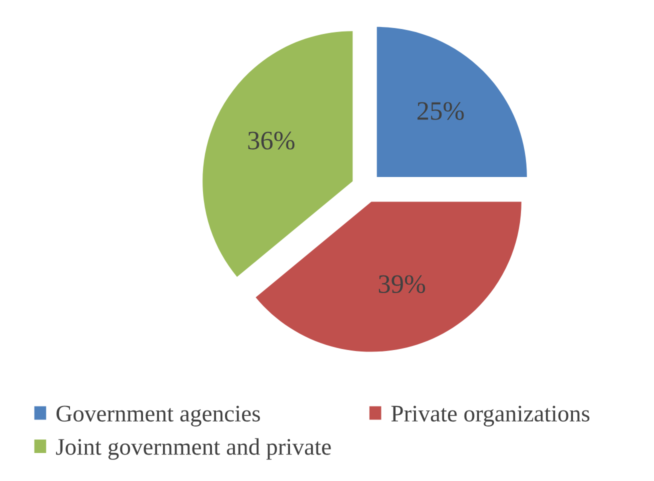 The height and width of the screenshot is (481, 654). What do you see at coordinates (271, 141) in the screenshot?
I see `data-label: 36%` at bounding box center [271, 141].